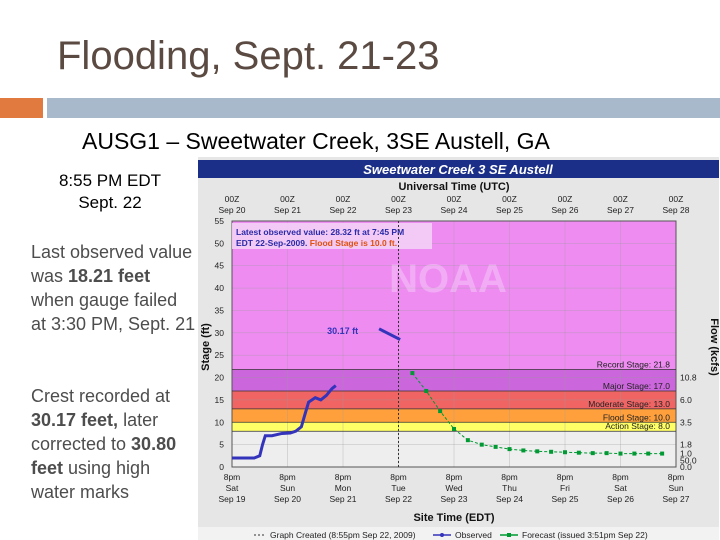 The width and height of the screenshot is (720, 540). What do you see at coordinates (220, 355) in the screenshot?
I see `y-tick-label: 25` at bounding box center [220, 355].